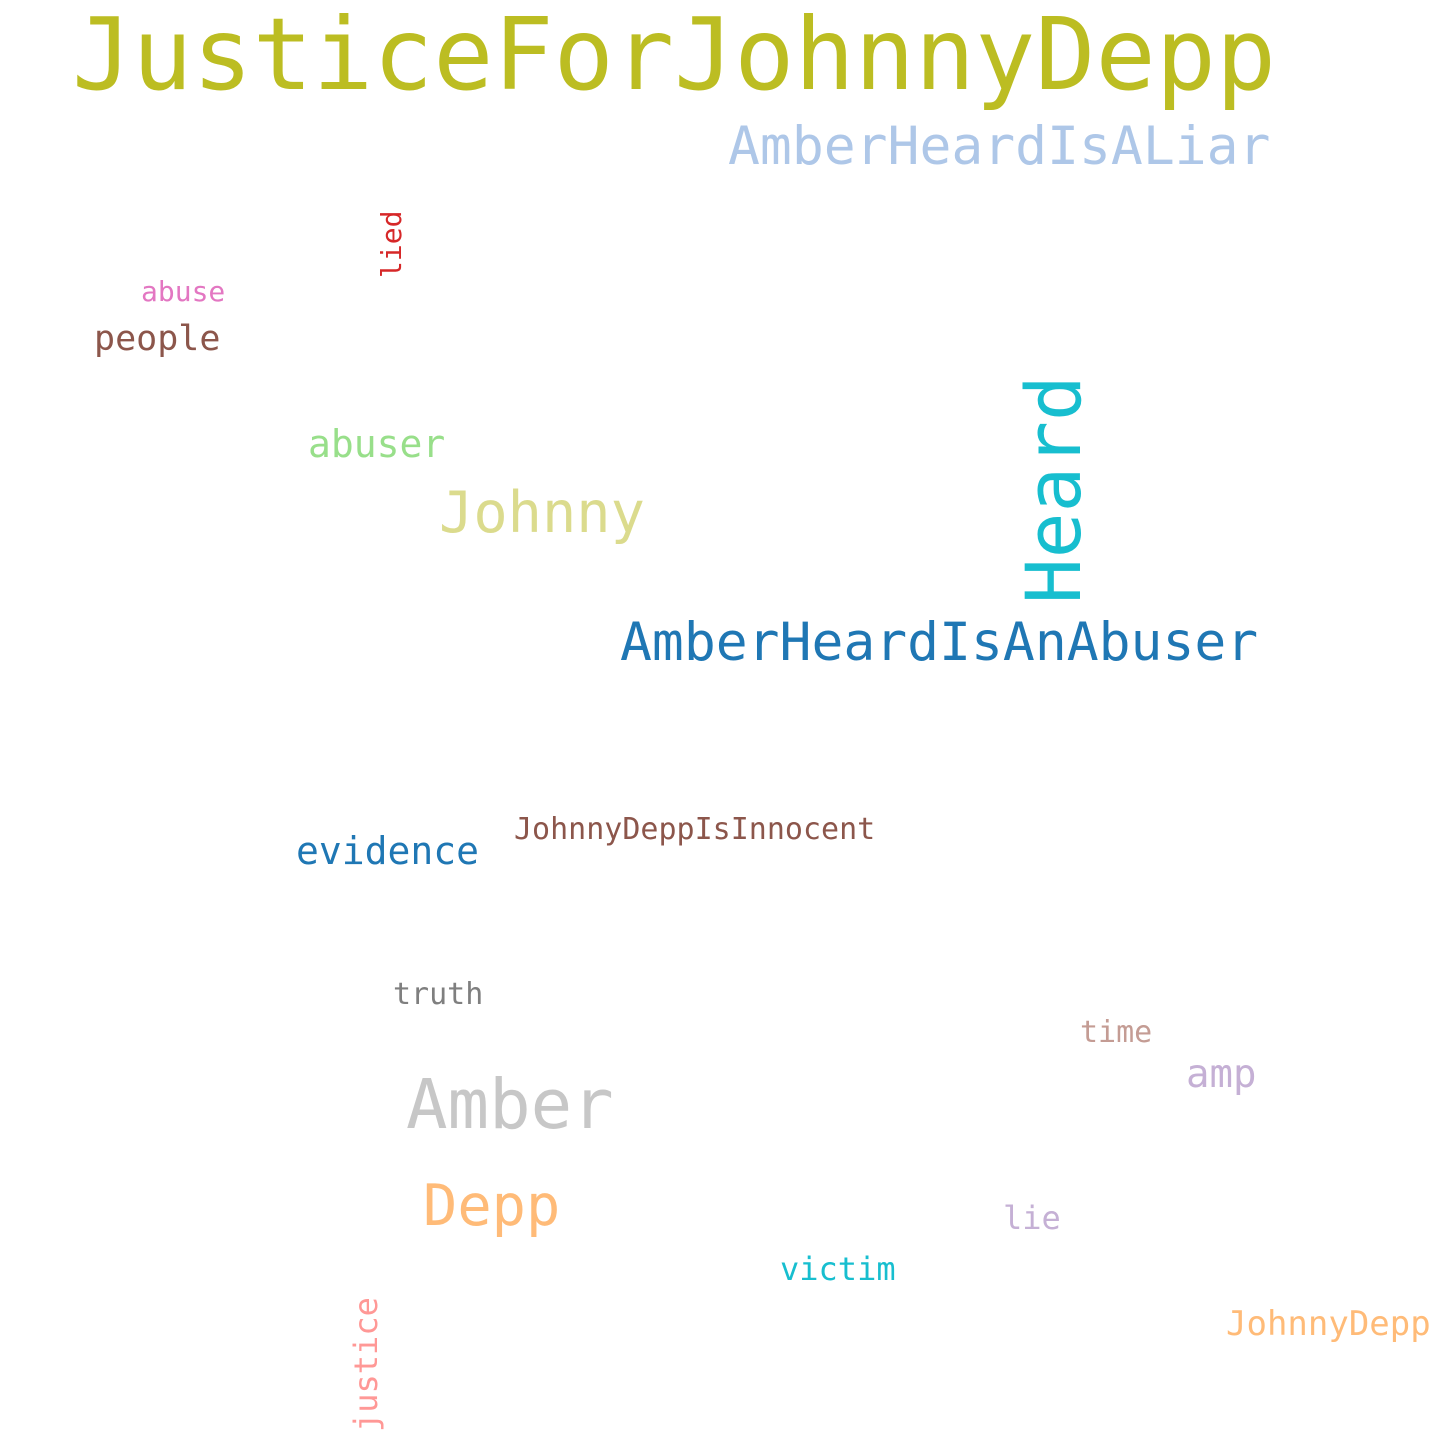  Describe the element at coordinates (388, 851) in the screenshot. I see `word-evidence: evidence` at that location.